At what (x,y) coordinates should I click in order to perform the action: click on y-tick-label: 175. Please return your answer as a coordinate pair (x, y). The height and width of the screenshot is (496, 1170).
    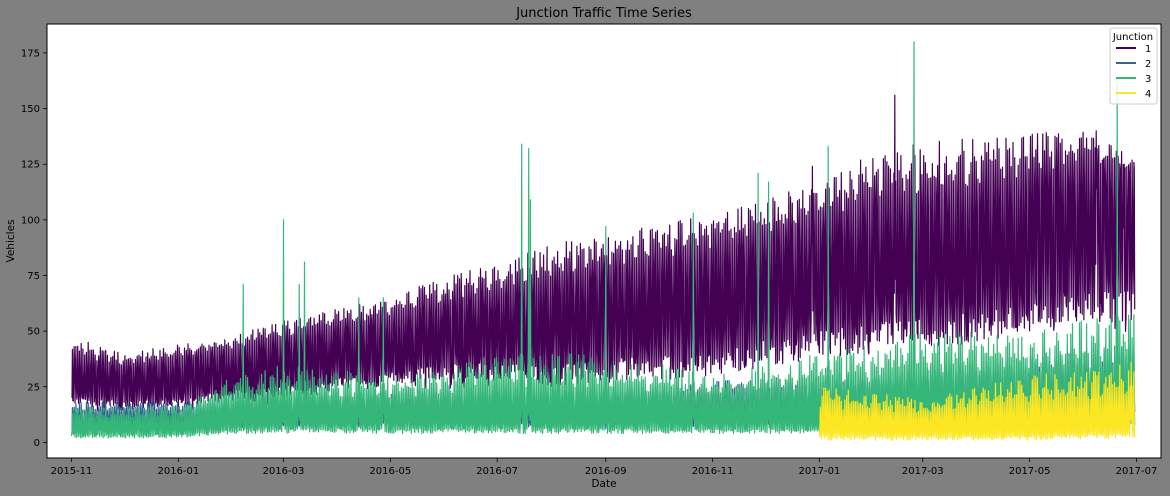
    Looking at the image, I should click on (30, 53).